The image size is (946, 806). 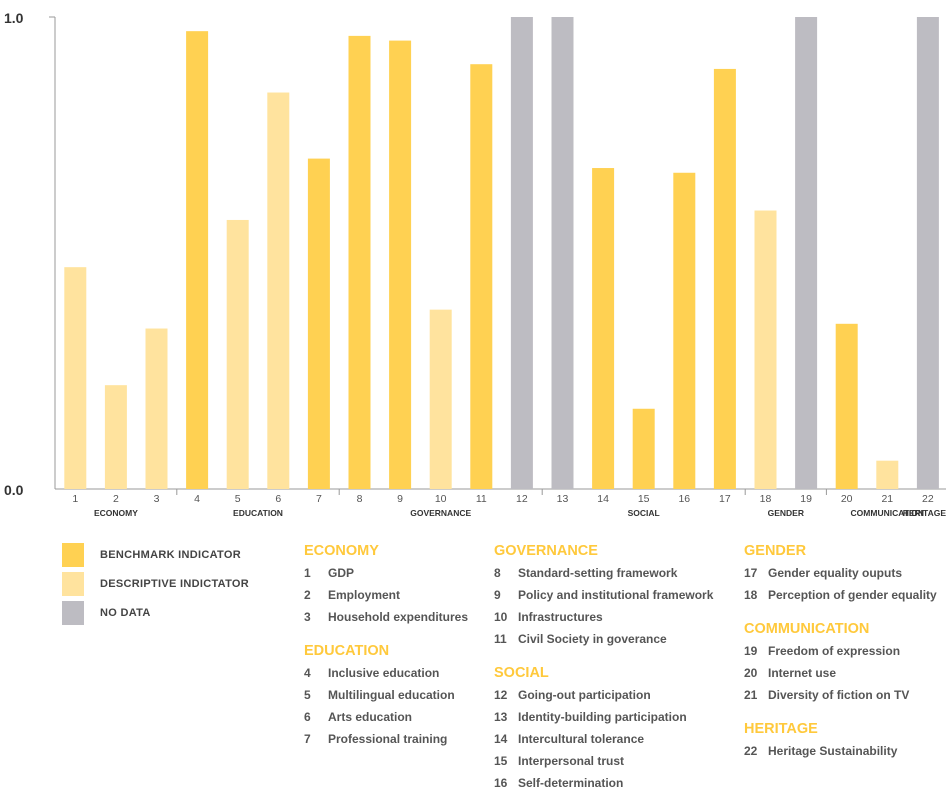 What do you see at coordinates (360, 499) in the screenshot?
I see `x-tick-label: 8` at bounding box center [360, 499].